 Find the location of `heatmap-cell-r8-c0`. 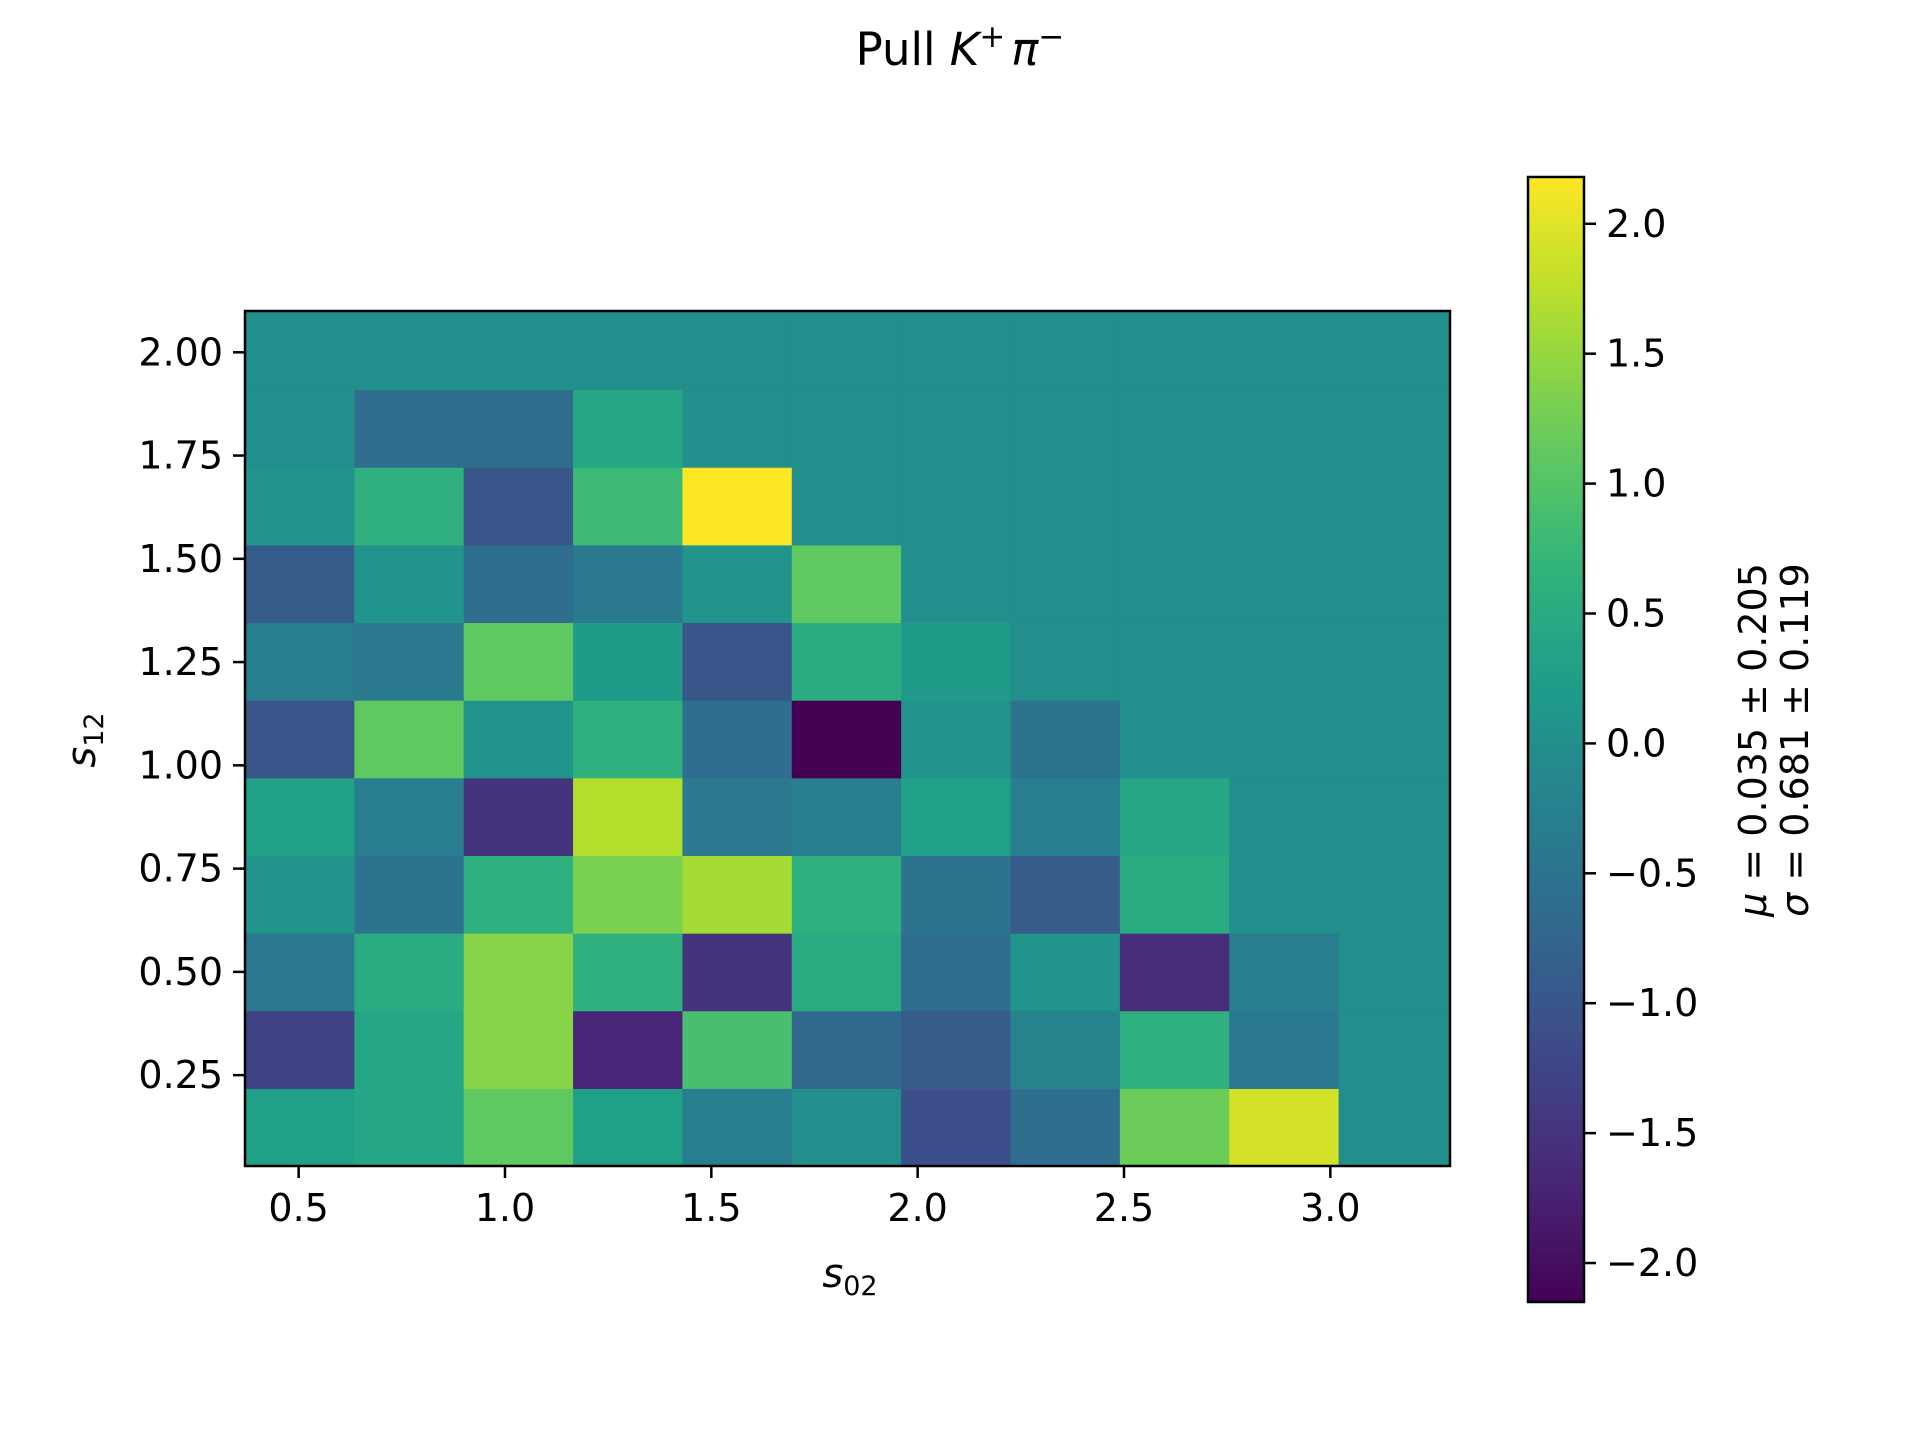

heatmap-cell-r8-c0 is located at coordinates (300, 506).